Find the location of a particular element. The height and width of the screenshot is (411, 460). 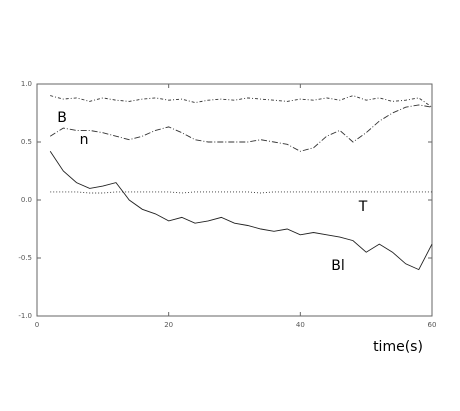

series-label: T is located at coordinates (363, 207).